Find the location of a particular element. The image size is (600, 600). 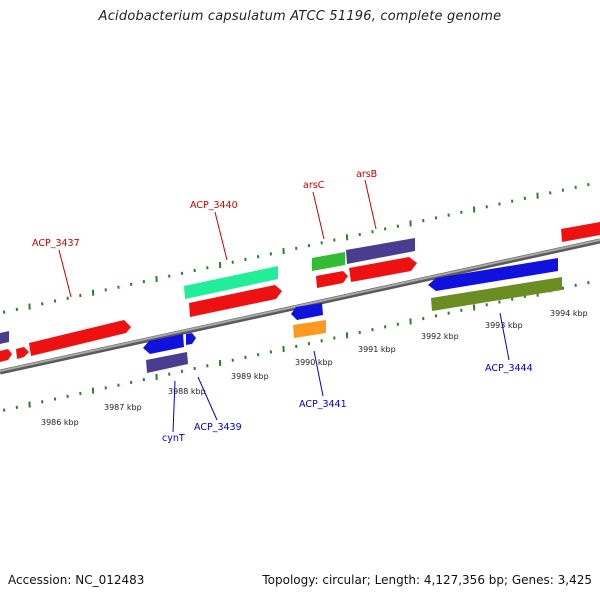

gene-label-acp-3444: ACP_3444 is located at coordinates (509, 368).